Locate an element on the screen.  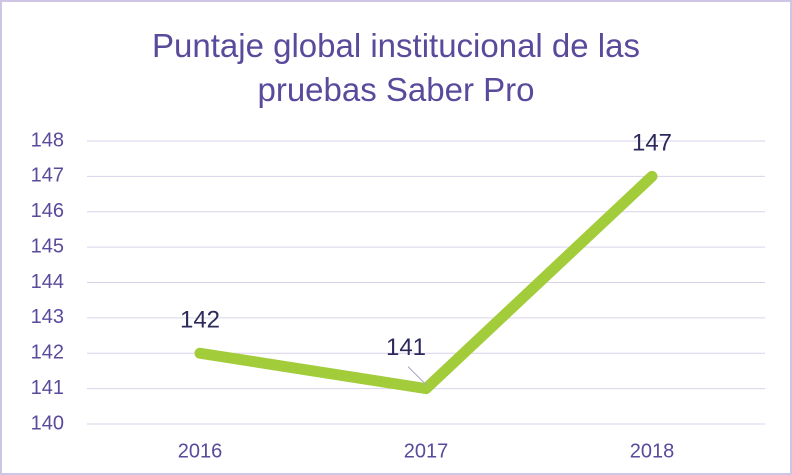
y-tick-label: 148 is located at coordinates (47, 140).